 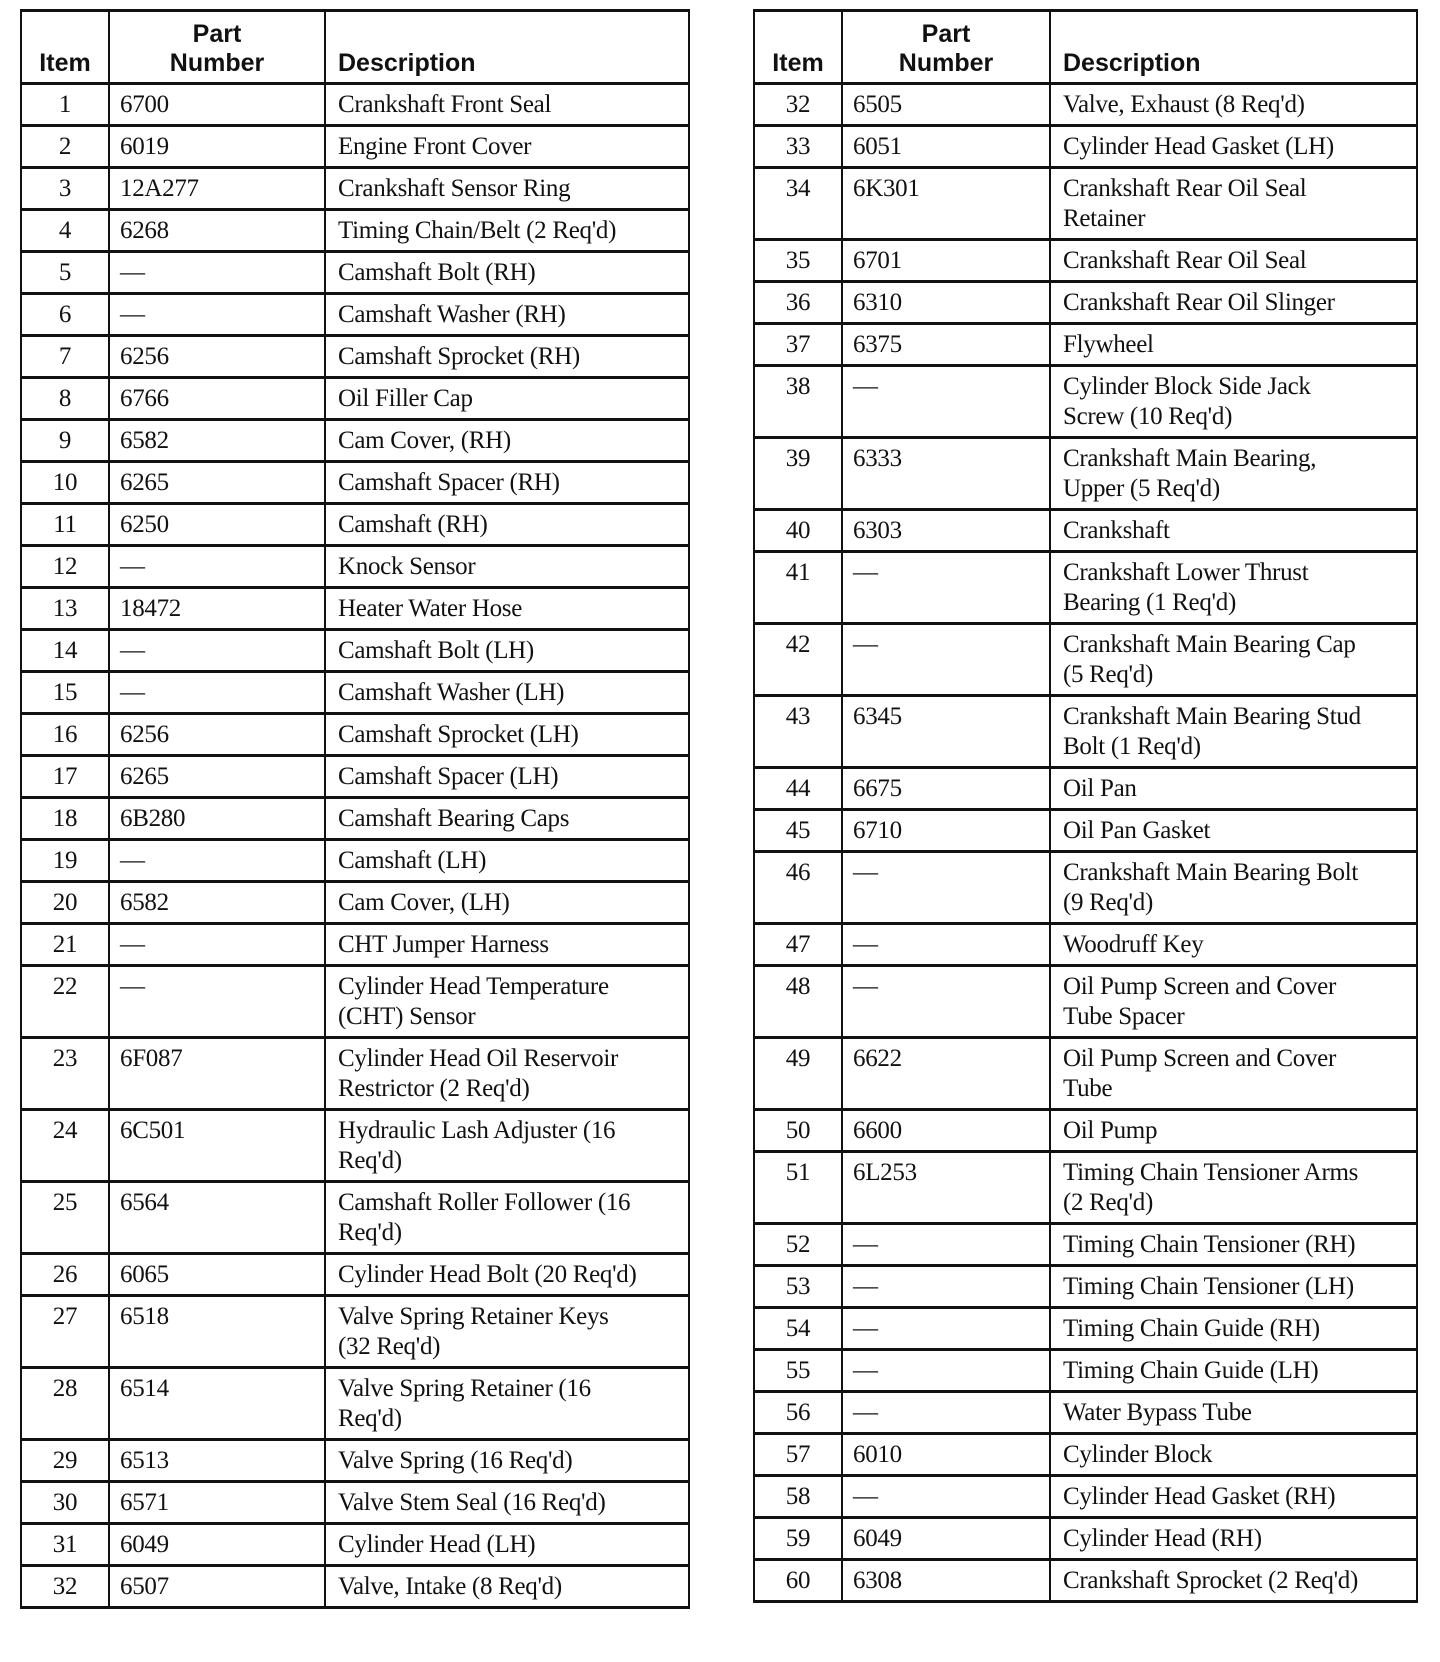 I want to click on item-cell: 27, so click(x=65, y=1331).